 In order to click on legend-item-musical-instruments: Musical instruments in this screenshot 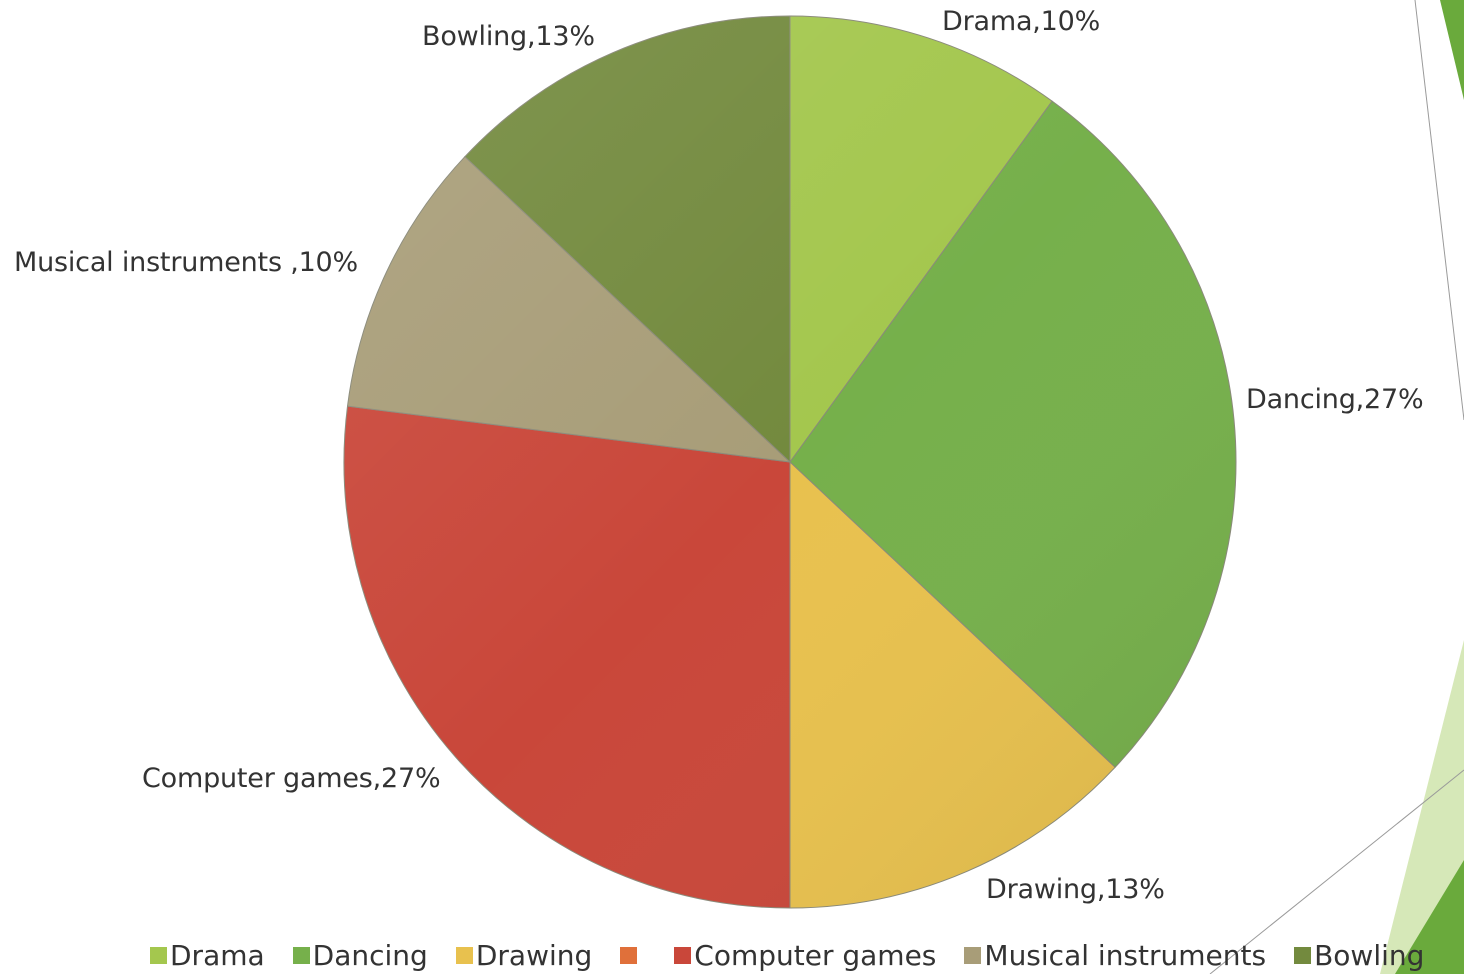, I will do `click(1115, 955)`.